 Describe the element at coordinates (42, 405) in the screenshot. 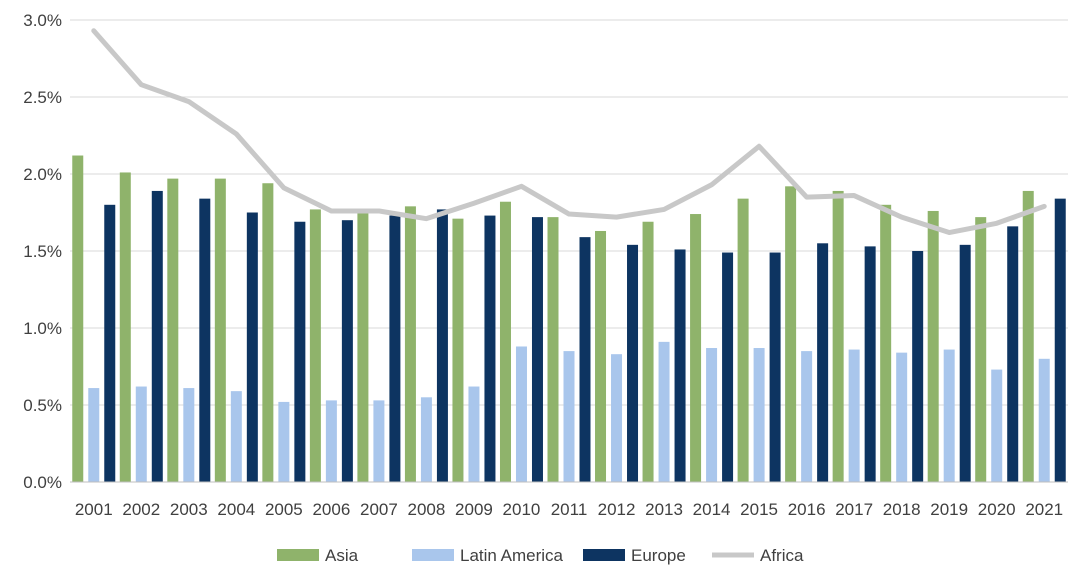

I see `y-tick-label: 0.5%` at that location.